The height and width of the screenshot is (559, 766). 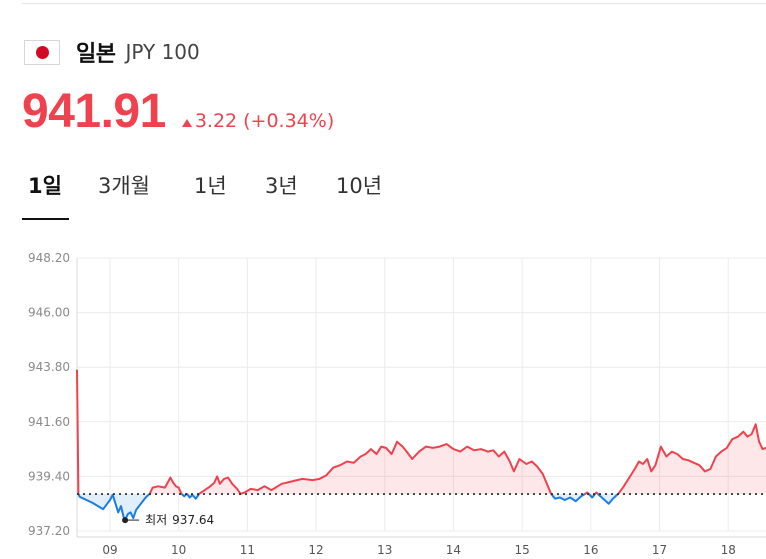 What do you see at coordinates (124, 186) in the screenshot?
I see `tab-3-months: 3개월` at bounding box center [124, 186].